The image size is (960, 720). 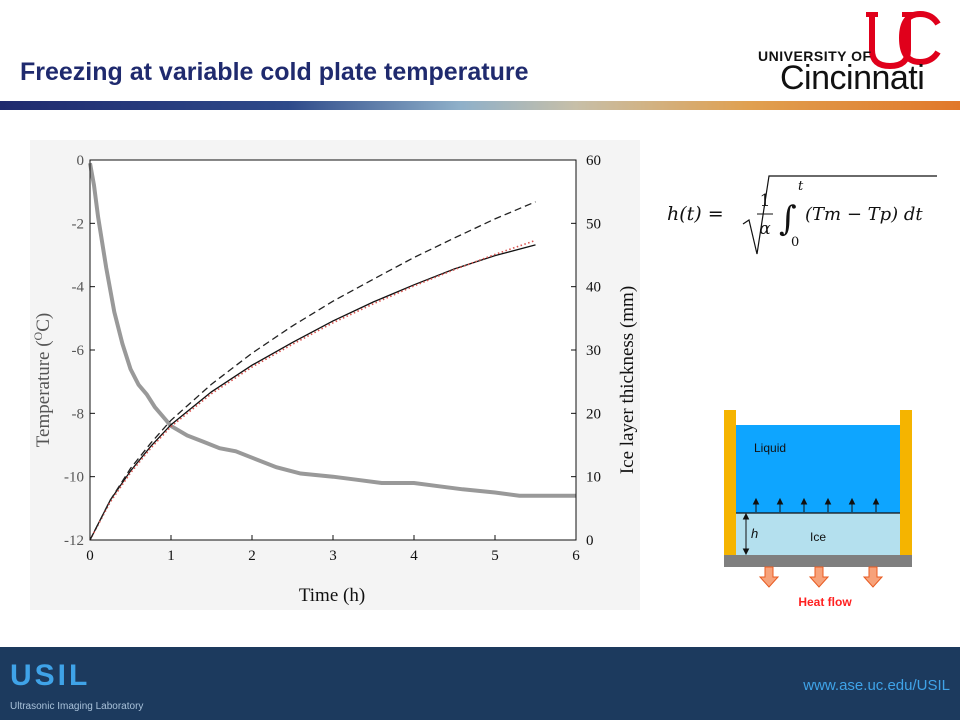 I want to click on formula-lower-limit: 0, so click(x=795, y=242).